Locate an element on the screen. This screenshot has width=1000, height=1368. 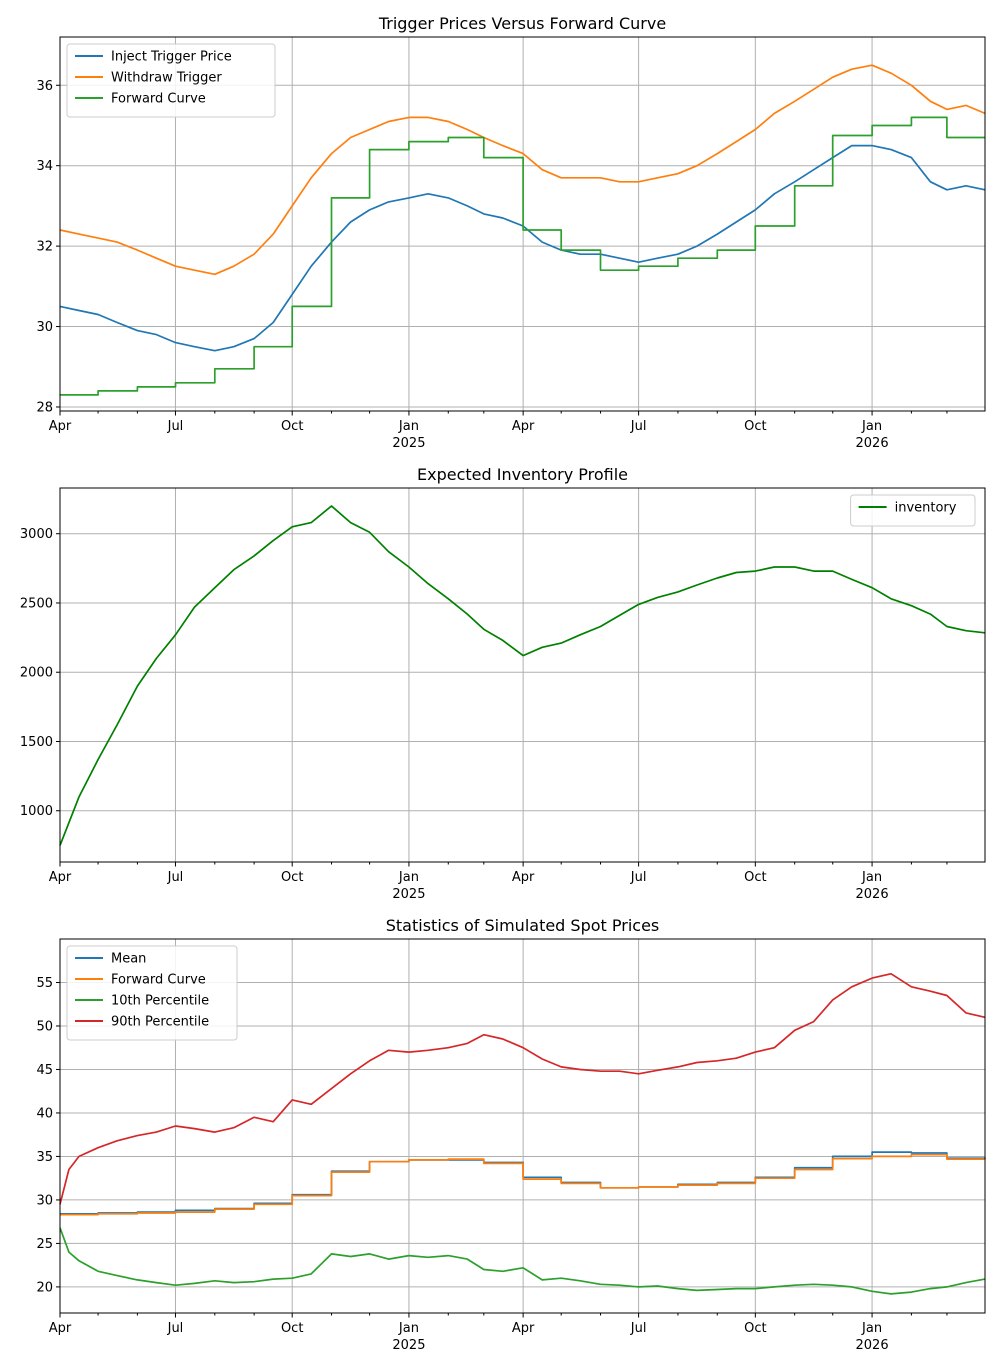
series-line-forward-curve is located at coordinates (522, 1184).